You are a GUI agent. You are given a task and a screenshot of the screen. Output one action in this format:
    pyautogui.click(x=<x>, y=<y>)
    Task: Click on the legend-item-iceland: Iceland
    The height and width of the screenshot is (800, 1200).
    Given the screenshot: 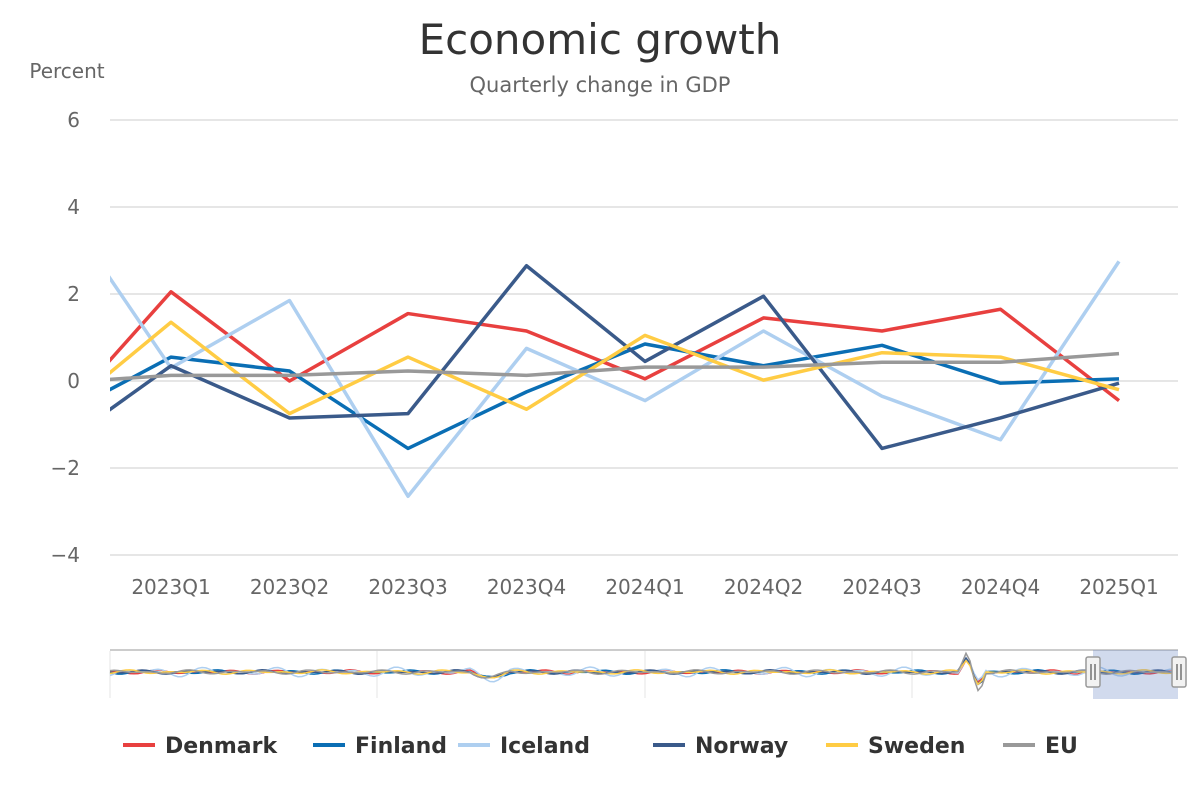 What is the action you would take?
    pyautogui.click(x=524, y=746)
    